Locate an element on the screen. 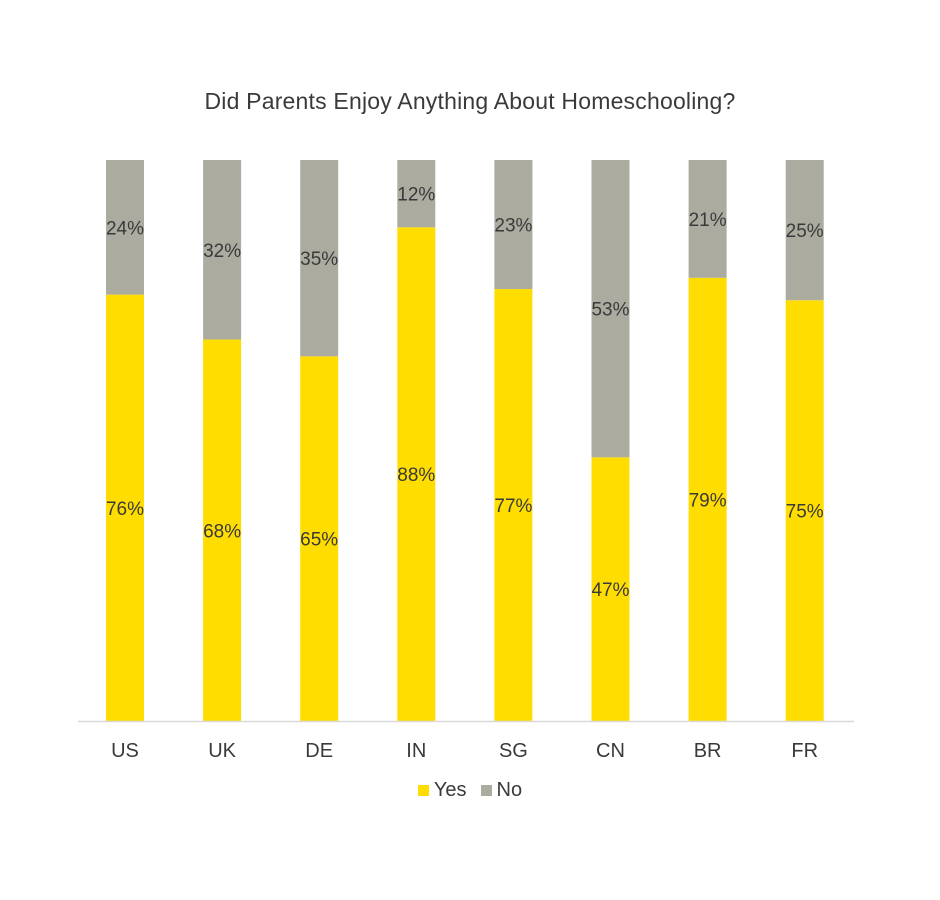 Image resolution: width=940 pixels, height=900 pixels. data-label-yes-uk: 68% is located at coordinates (222, 531).